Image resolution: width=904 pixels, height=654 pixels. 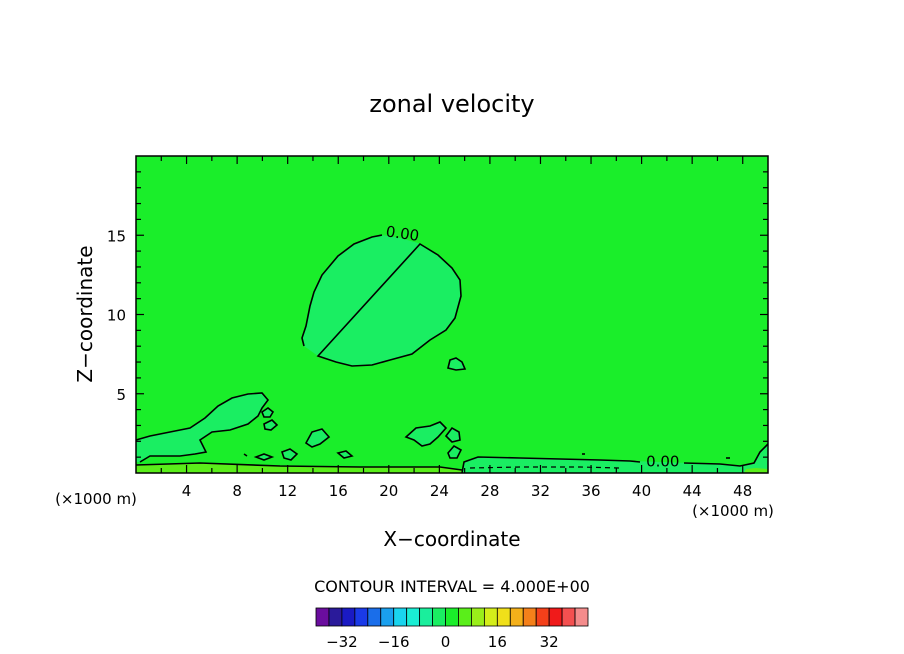 I want to click on contour-small-b, so click(x=271, y=425).